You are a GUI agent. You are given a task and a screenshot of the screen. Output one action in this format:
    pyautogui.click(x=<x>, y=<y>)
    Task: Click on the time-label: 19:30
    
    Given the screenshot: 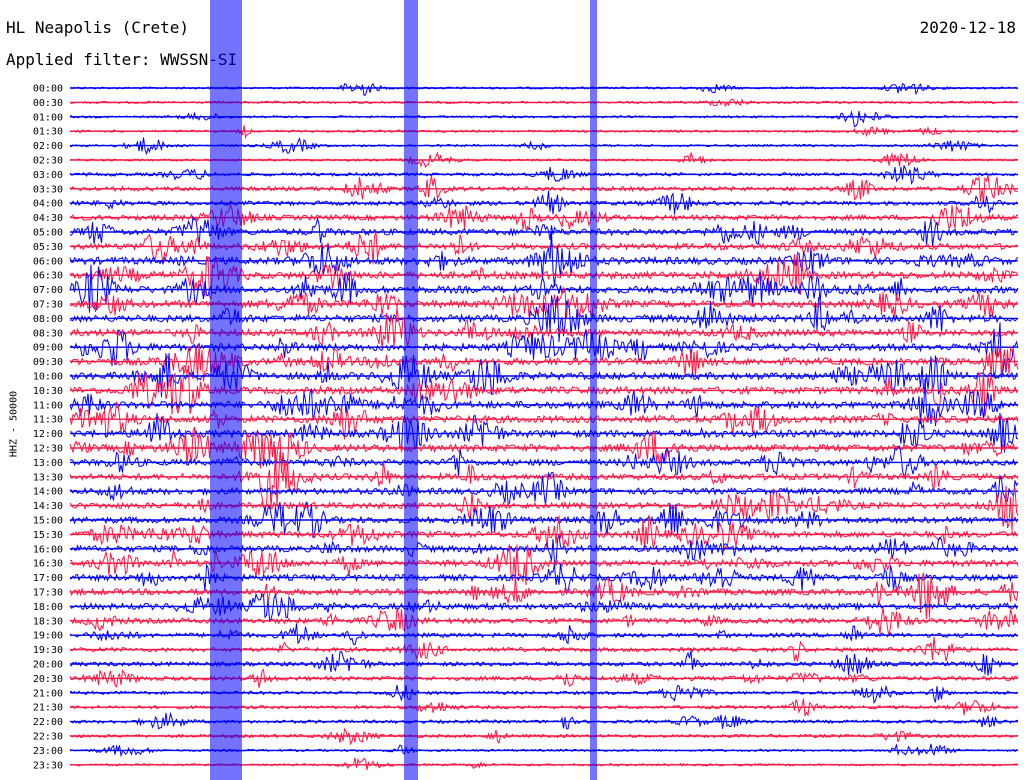 What is the action you would take?
    pyautogui.click(x=48, y=650)
    